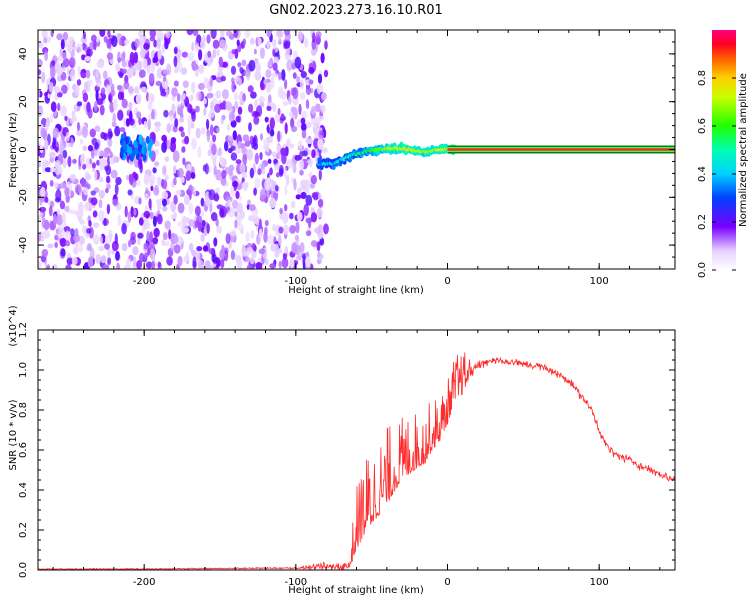 Image resolution: width=750 pixels, height=600 pixels. What do you see at coordinates (23, 197) in the screenshot?
I see `y-tick-label: -20` at bounding box center [23, 197].